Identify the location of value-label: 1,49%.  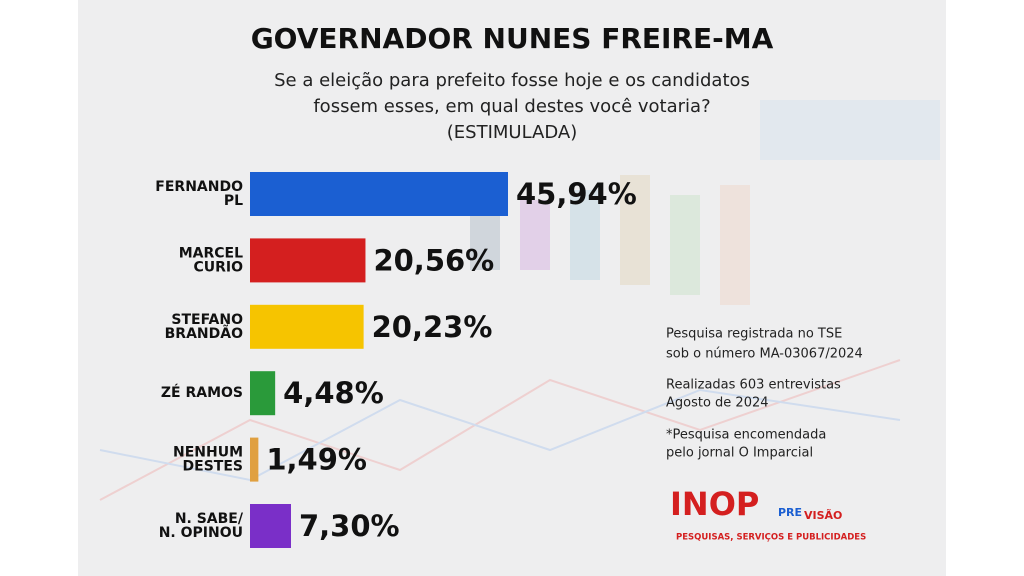
(316, 460).